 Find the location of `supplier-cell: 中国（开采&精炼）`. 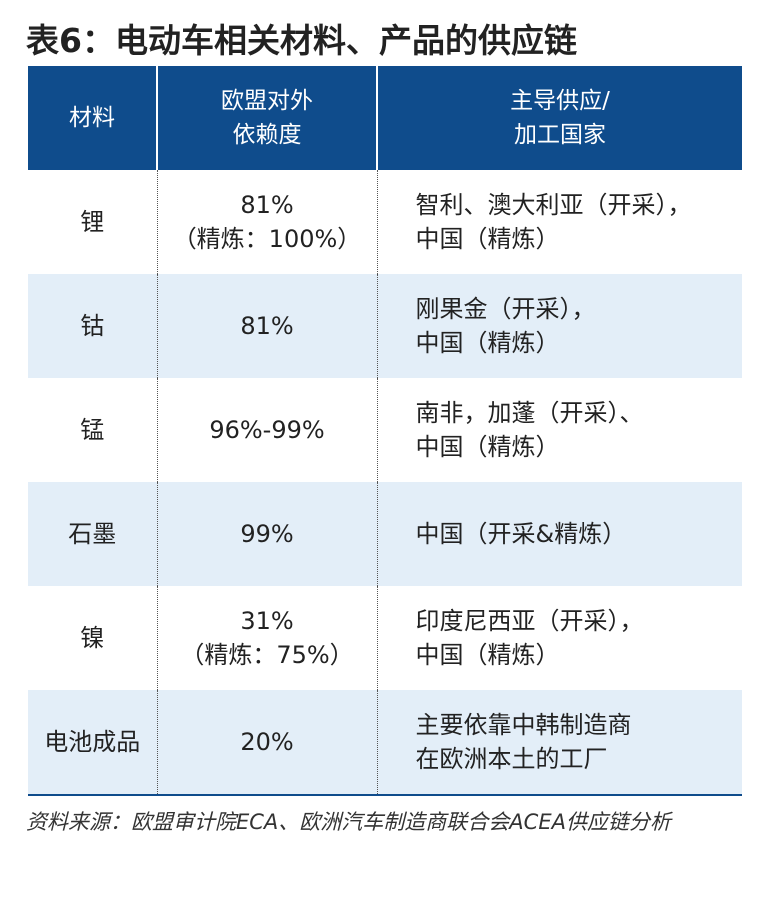

supplier-cell: 中国（开采&精炼） is located at coordinates (559, 534).